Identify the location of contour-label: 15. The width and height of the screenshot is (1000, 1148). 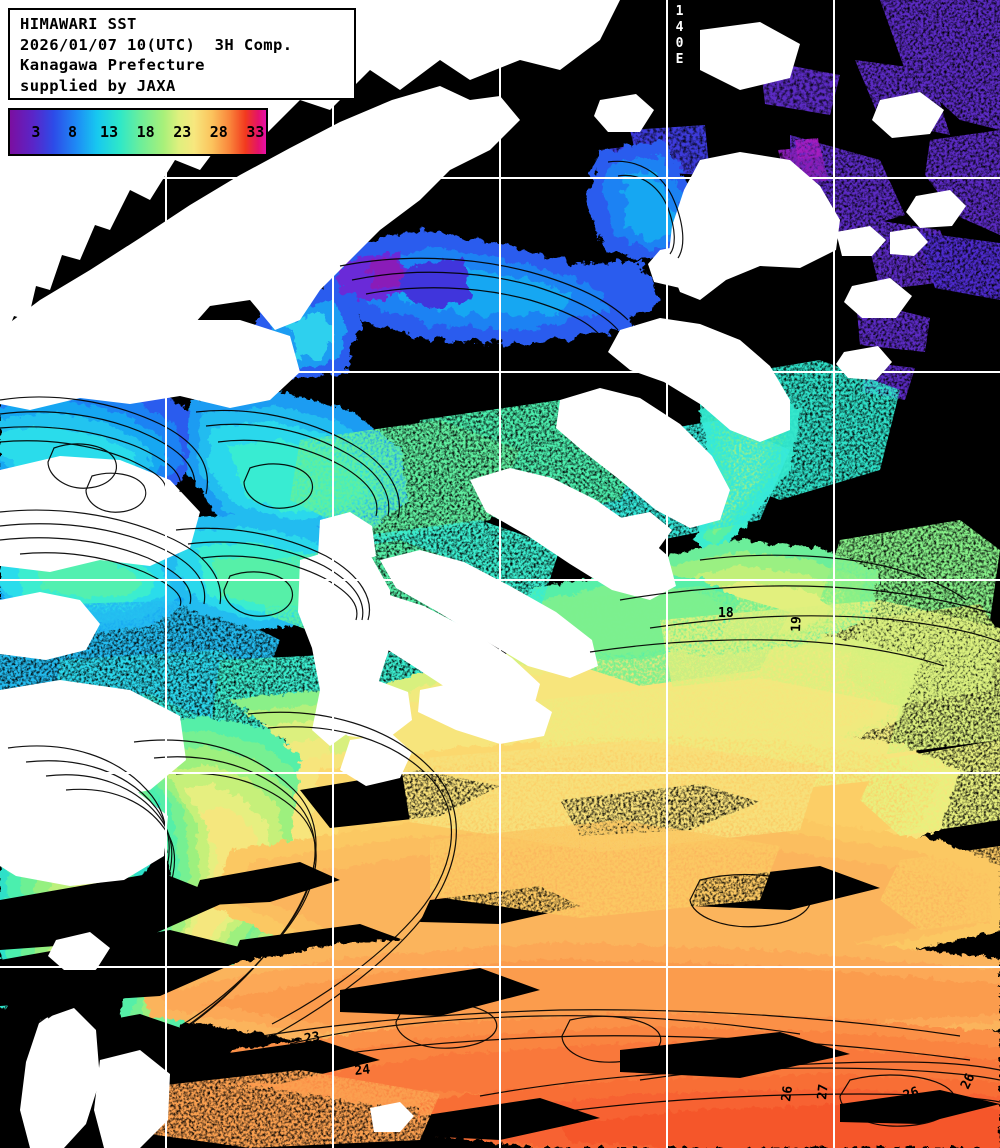
(96, 996).